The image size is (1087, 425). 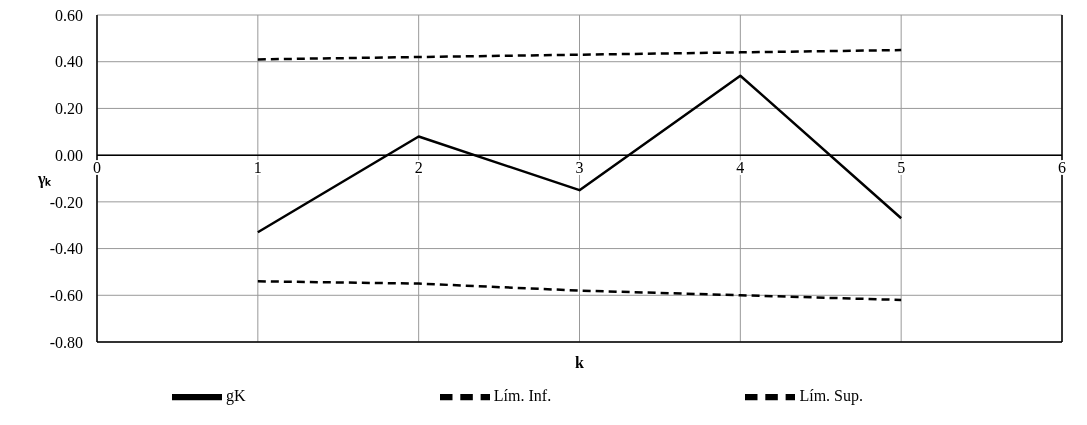 I want to click on y-tick-label: 0.20, so click(x=69, y=109).